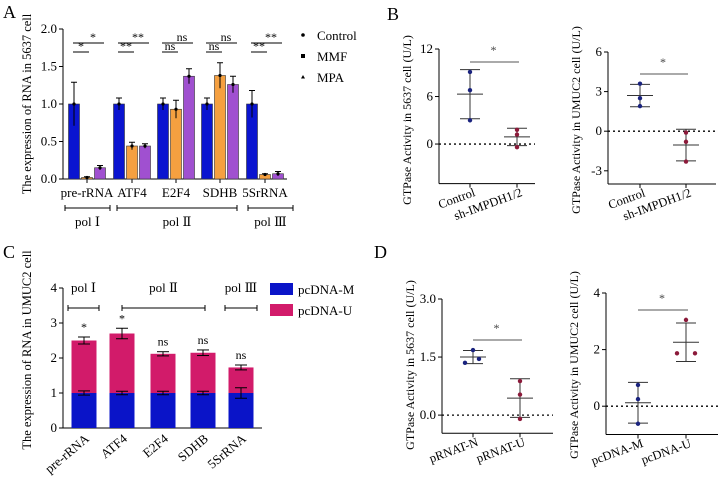  What do you see at coordinates (9, 12) in the screenshot?
I see `panel-label-a: A` at bounding box center [9, 12].